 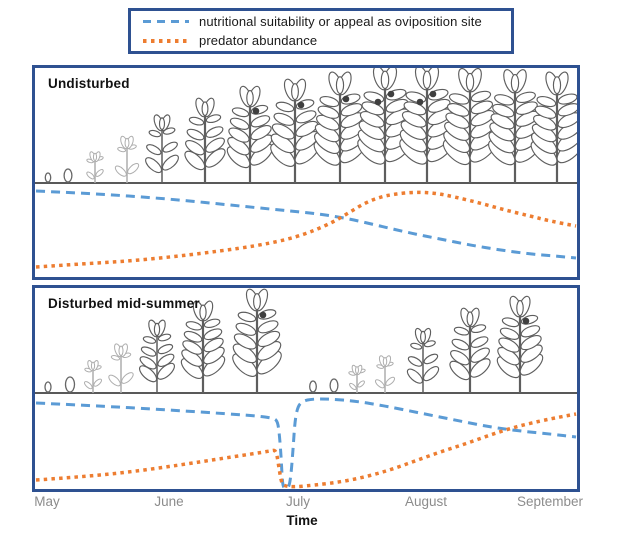 I want to click on dotted-line-swatch-icon, so click(x=166, y=40).